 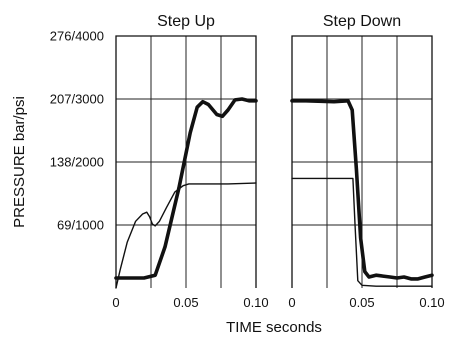 What do you see at coordinates (77, 162) in the screenshot?
I see `y-tick-label: 138/2000` at bounding box center [77, 162].